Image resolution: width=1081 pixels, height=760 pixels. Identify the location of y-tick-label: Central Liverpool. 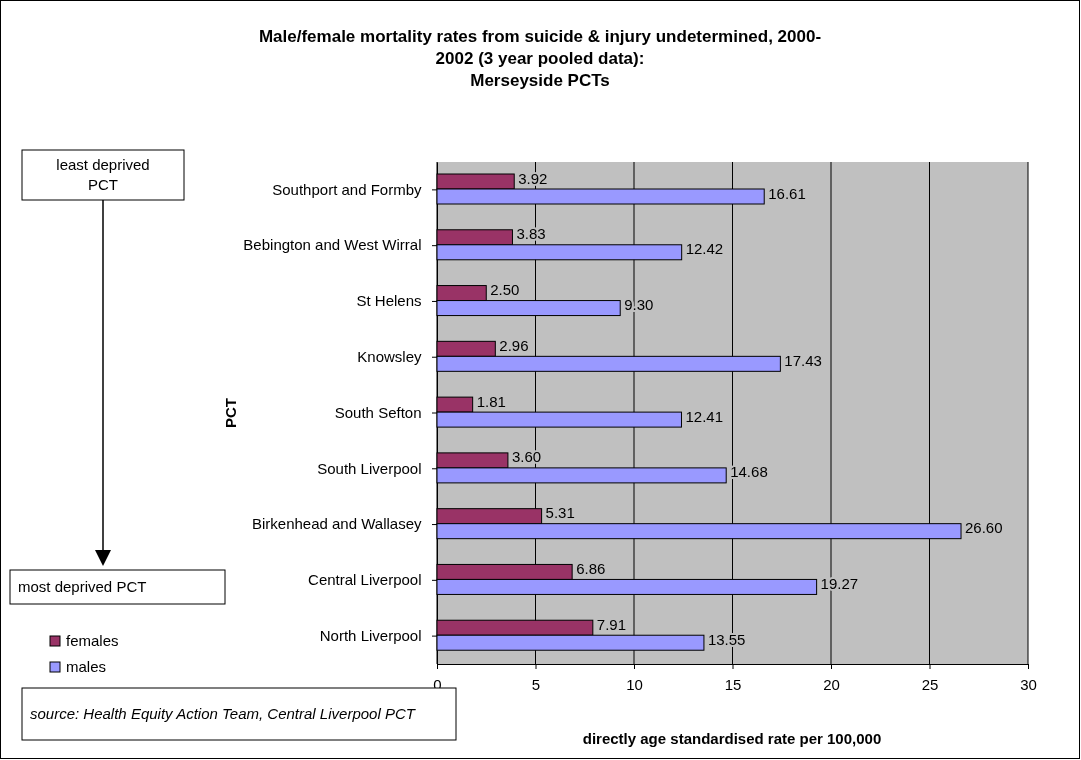
(365, 580).